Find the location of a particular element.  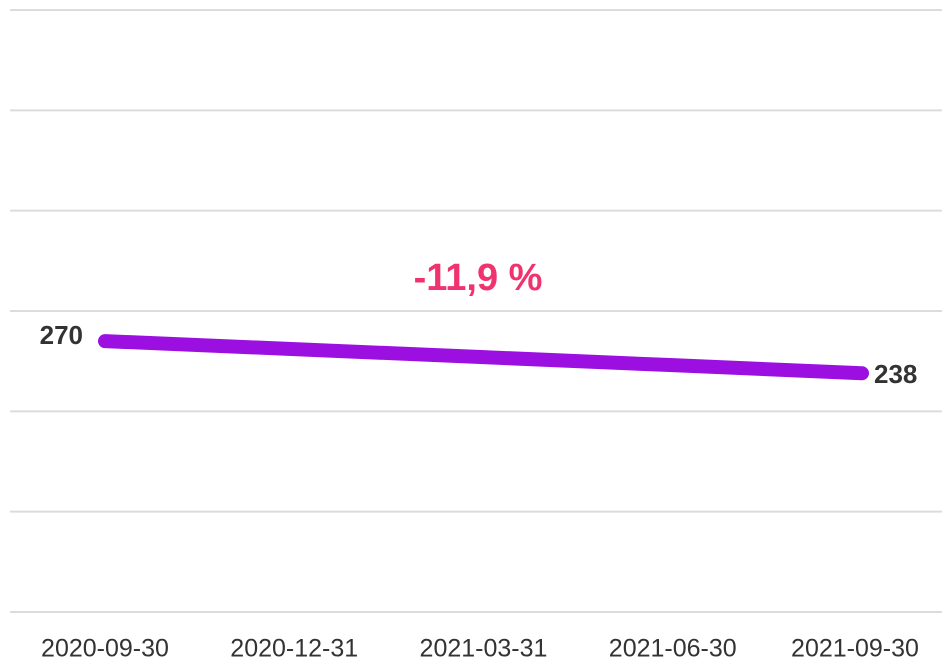

x-tick-label: 2021-09-30 is located at coordinates (855, 649).